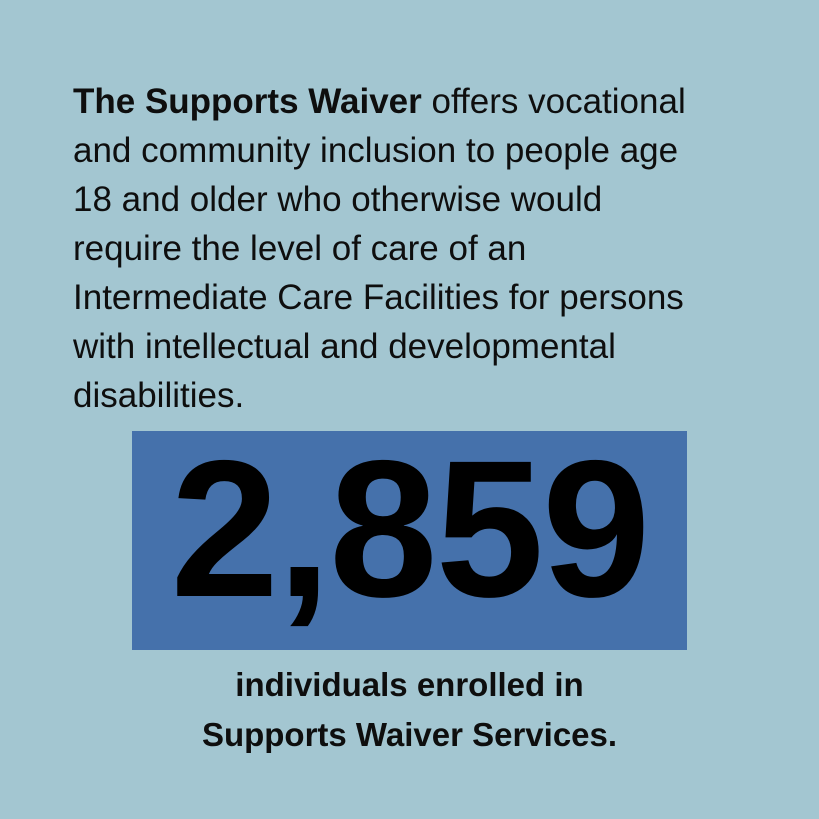 The width and height of the screenshot is (819, 819). I want to click on intro-bold-lead: The Supports Waiver, so click(247, 101).